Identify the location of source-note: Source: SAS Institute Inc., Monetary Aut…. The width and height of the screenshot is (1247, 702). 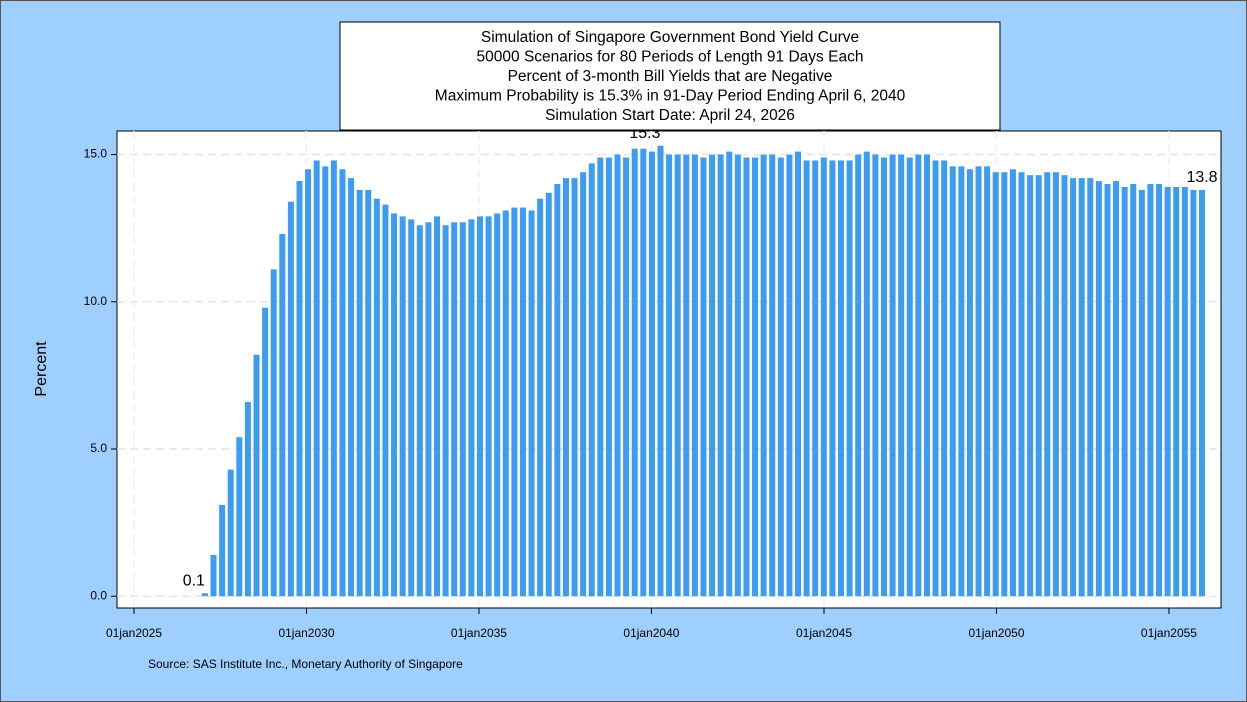
(305, 664).